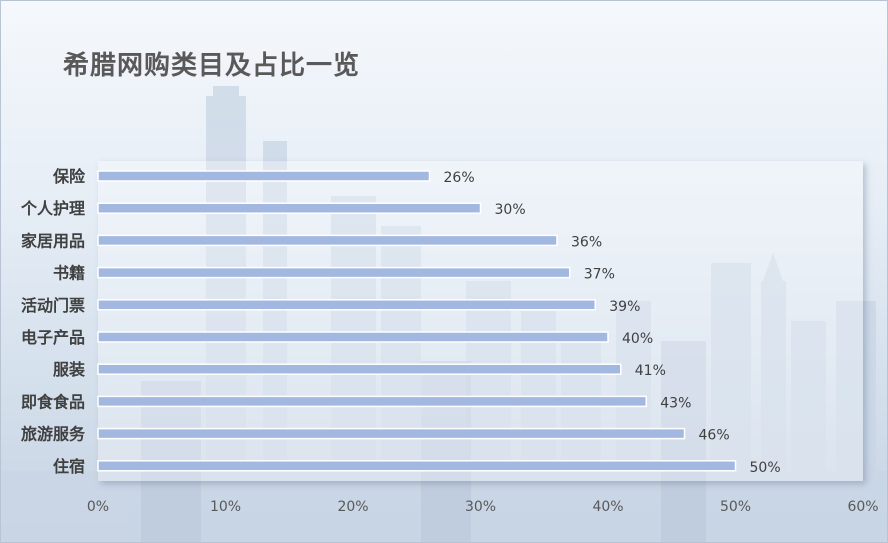  Describe the element at coordinates (53, 337) in the screenshot. I see `category-label: 电子产品` at that location.